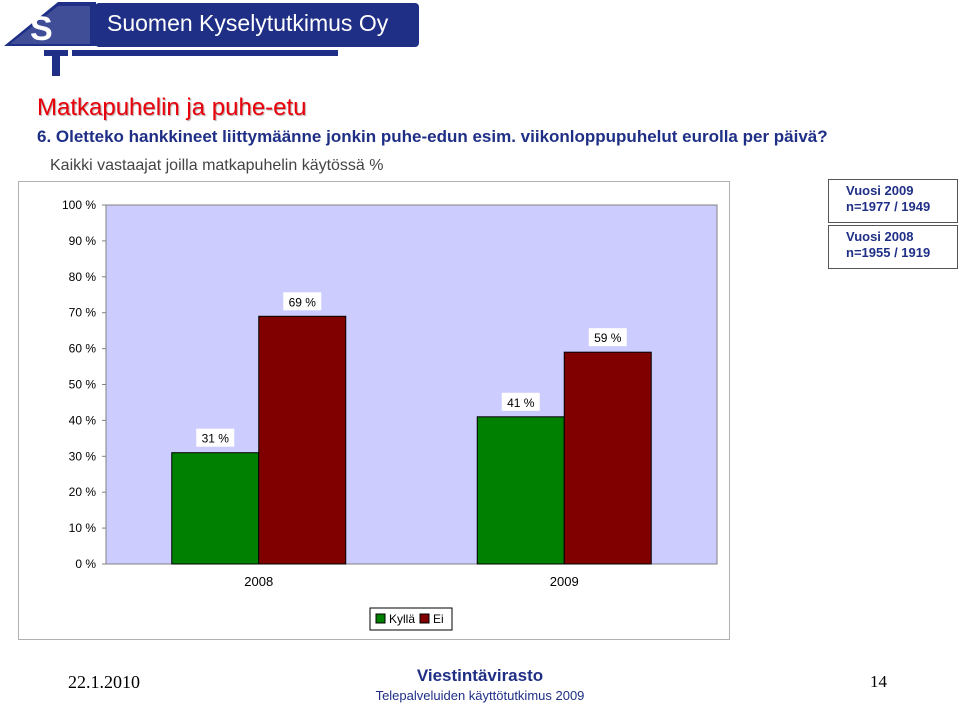 Image resolution: width=960 pixels, height=709 pixels. I want to click on y-tick-label: 100 %, so click(79, 205).